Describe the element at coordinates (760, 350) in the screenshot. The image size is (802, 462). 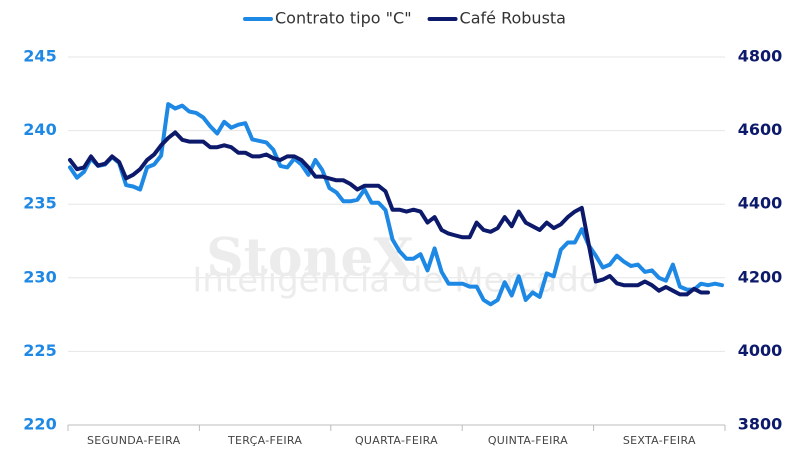
I see `y2-tick-label: 4000` at that location.